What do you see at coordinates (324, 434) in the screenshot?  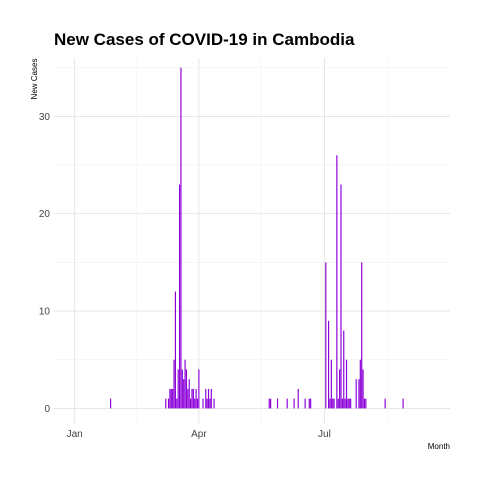 I see `x-tick-label: Jul` at bounding box center [324, 434].